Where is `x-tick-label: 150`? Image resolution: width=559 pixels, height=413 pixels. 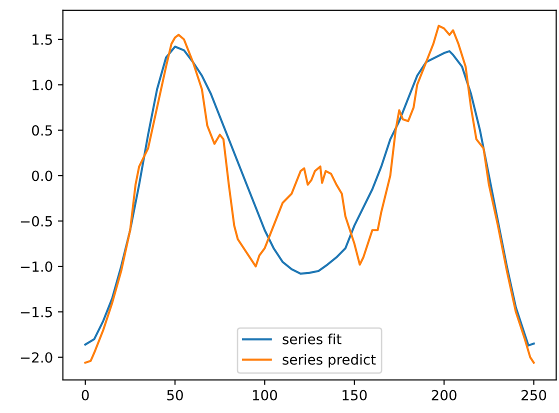 x-tick-label: 150 is located at coordinates (354, 395).